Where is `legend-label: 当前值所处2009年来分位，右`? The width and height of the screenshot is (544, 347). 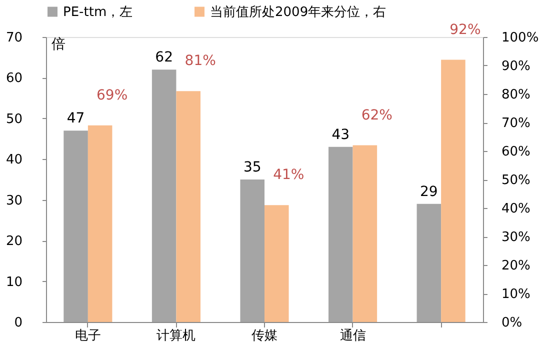 legend-label: 当前值所处2009年来分位，右 is located at coordinates (298, 12).